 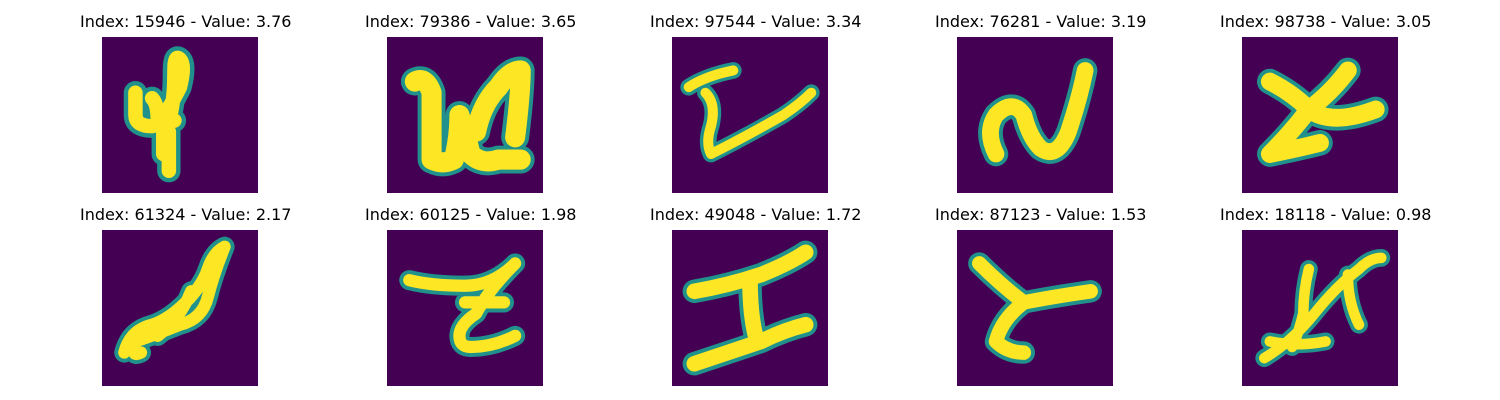 I want to click on panel-title: Index: 98738 - Value: 3.05, so click(x=1325, y=22).